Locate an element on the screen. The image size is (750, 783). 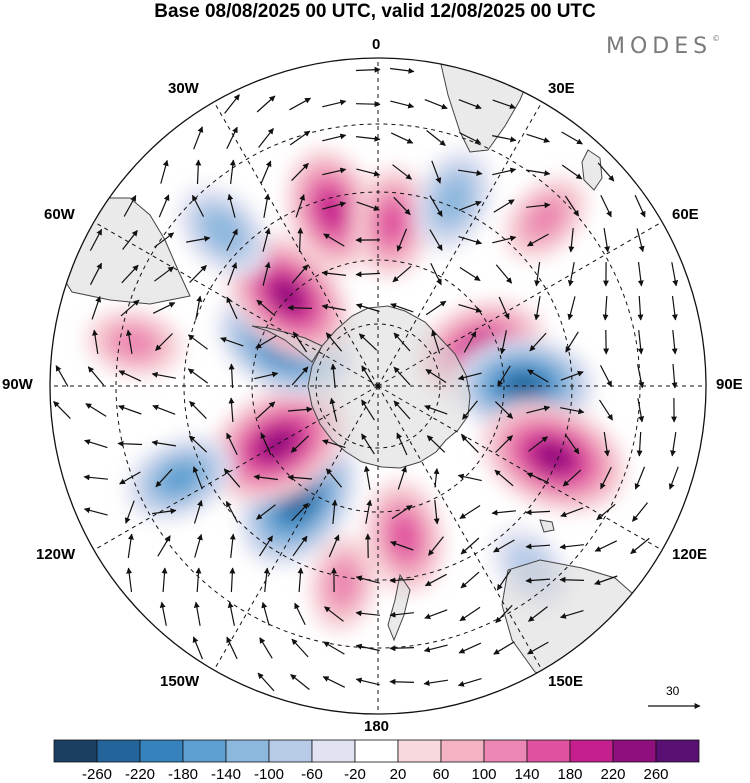
lon-label-90e: 90E is located at coordinates (729, 384).